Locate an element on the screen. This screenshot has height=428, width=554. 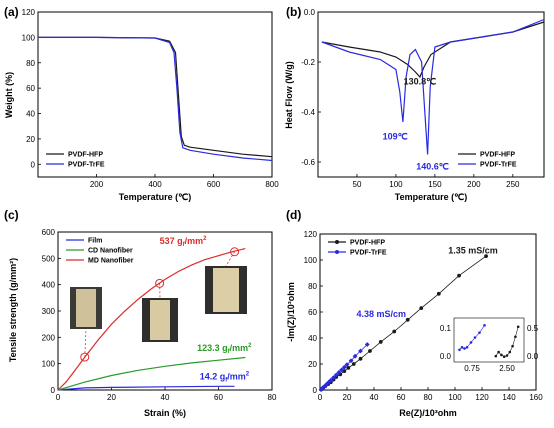
x-axis-label-a: Temperature (℃) is located at coordinates (155, 197).